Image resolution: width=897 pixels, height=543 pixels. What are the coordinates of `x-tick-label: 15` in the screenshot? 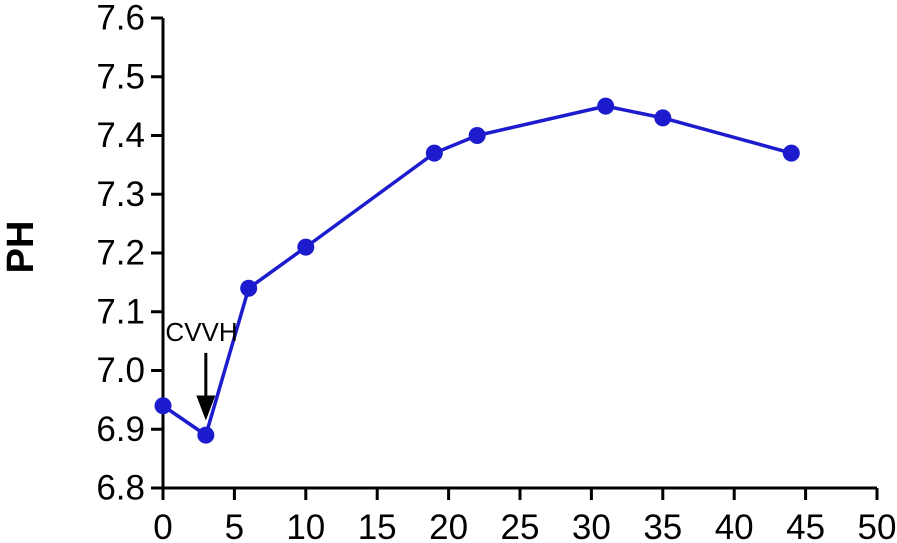 It's located at (377, 525).